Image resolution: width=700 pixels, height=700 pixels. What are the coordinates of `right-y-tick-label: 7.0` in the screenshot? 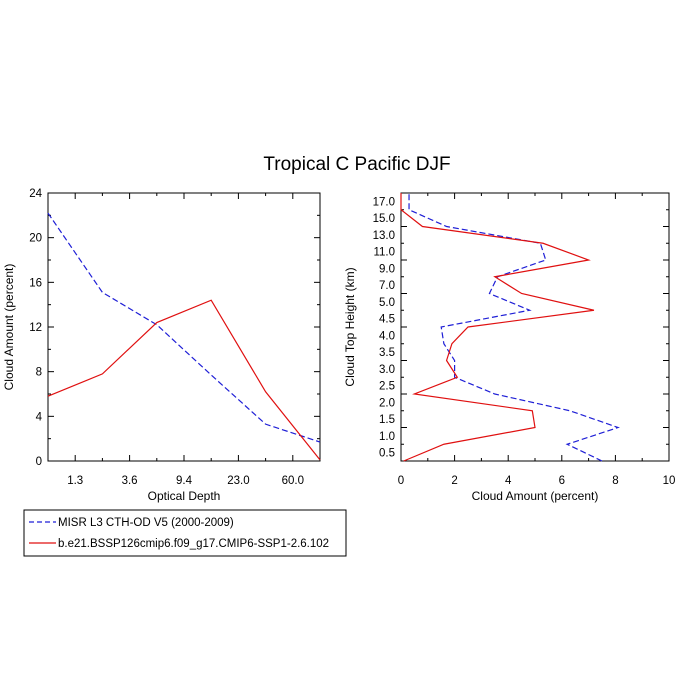 It's located at (387, 286).